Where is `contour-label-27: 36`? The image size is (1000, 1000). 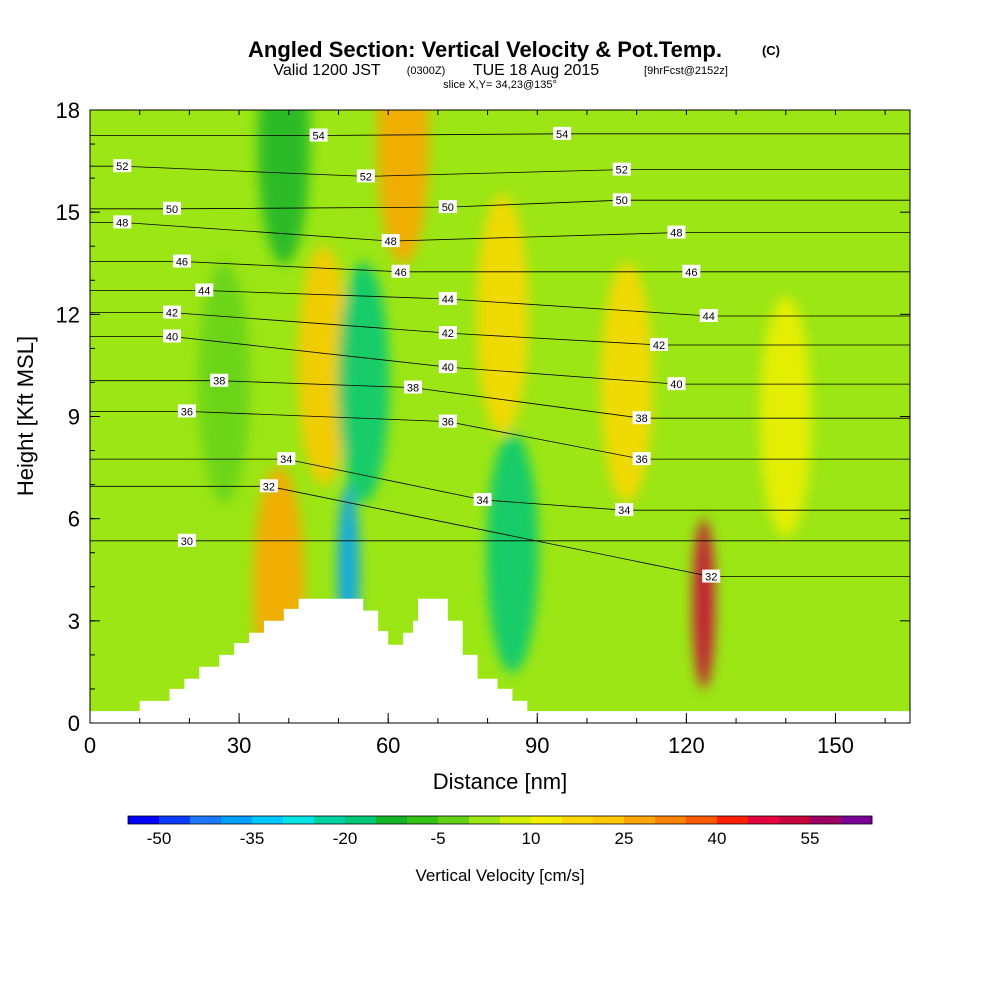 contour-label-27: 36 is located at coordinates (447, 421).